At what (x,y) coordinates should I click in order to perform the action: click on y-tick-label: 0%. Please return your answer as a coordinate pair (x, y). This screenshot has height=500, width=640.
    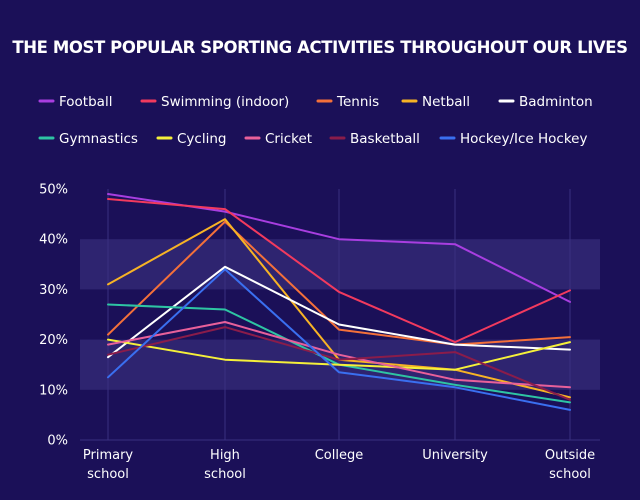
    Looking at the image, I should click on (57, 441).